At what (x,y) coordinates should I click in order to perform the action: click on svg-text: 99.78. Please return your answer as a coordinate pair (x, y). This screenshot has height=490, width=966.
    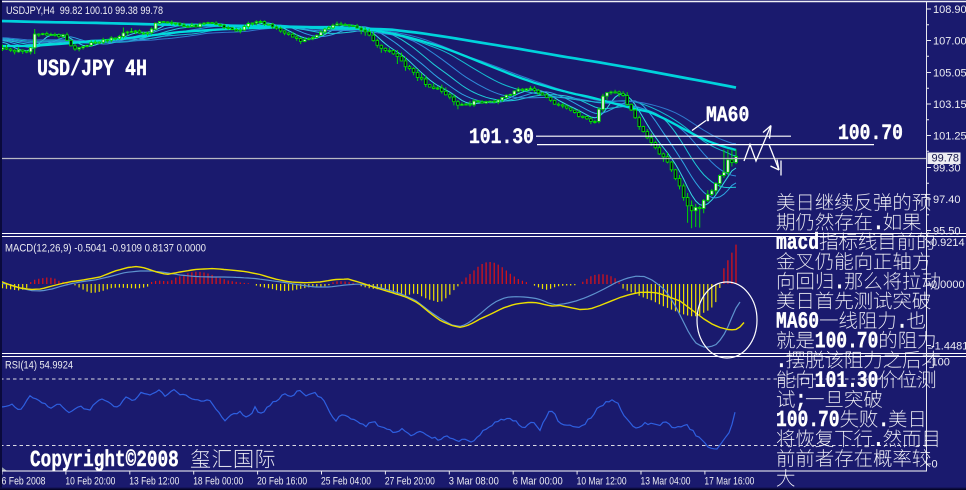
    Looking at the image, I should click on (946, 159).